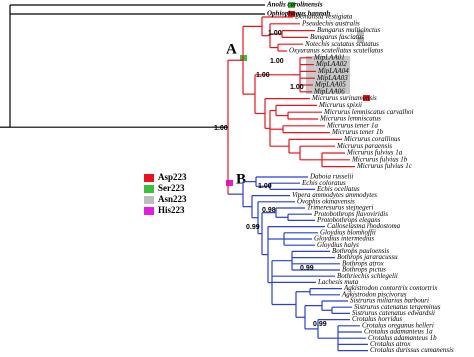  What do you see at coordinates (241, 179) in the screenshot?
I see `clade-label: B` at bounding box center [241, 179].